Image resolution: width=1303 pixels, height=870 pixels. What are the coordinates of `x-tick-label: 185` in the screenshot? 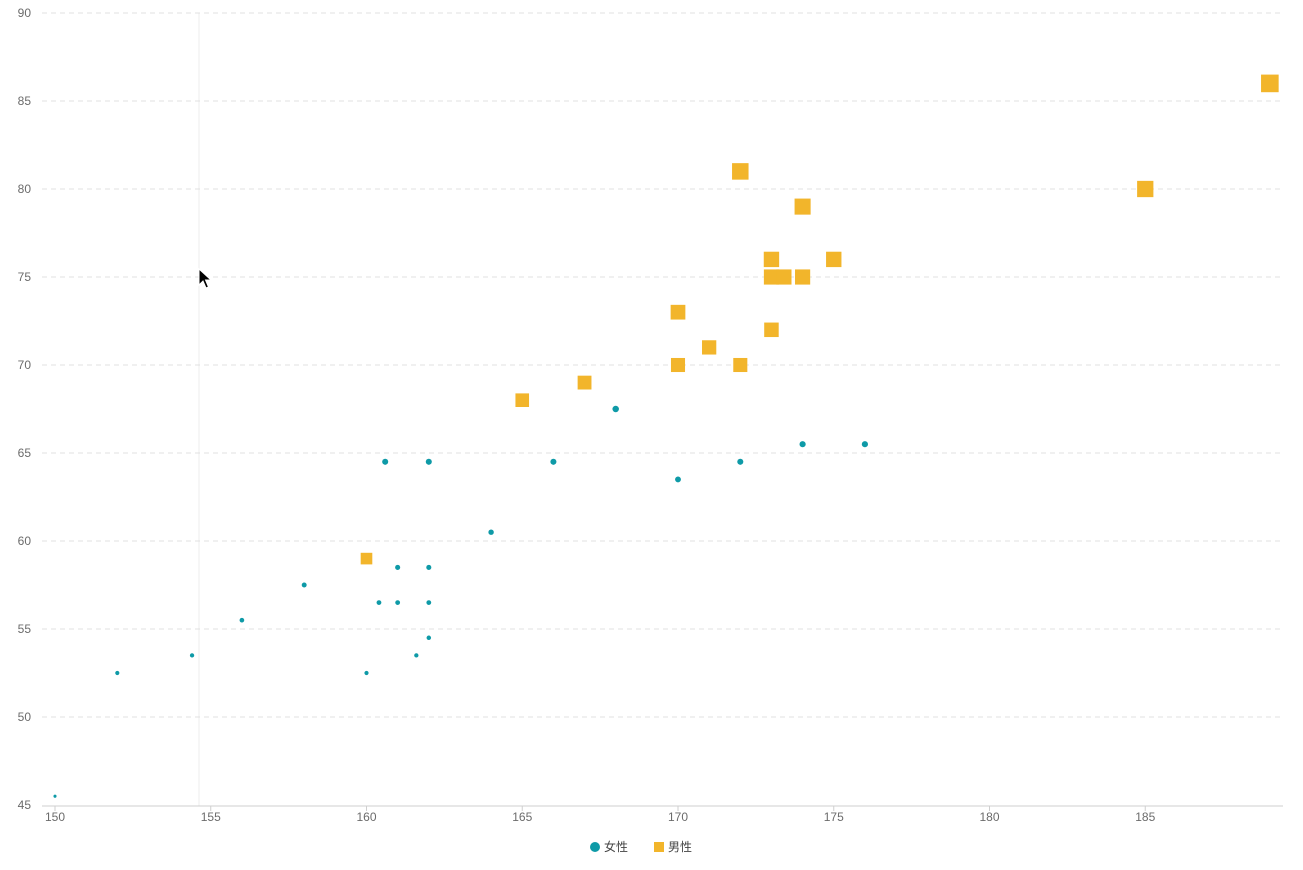 It's located at (1145, 817).